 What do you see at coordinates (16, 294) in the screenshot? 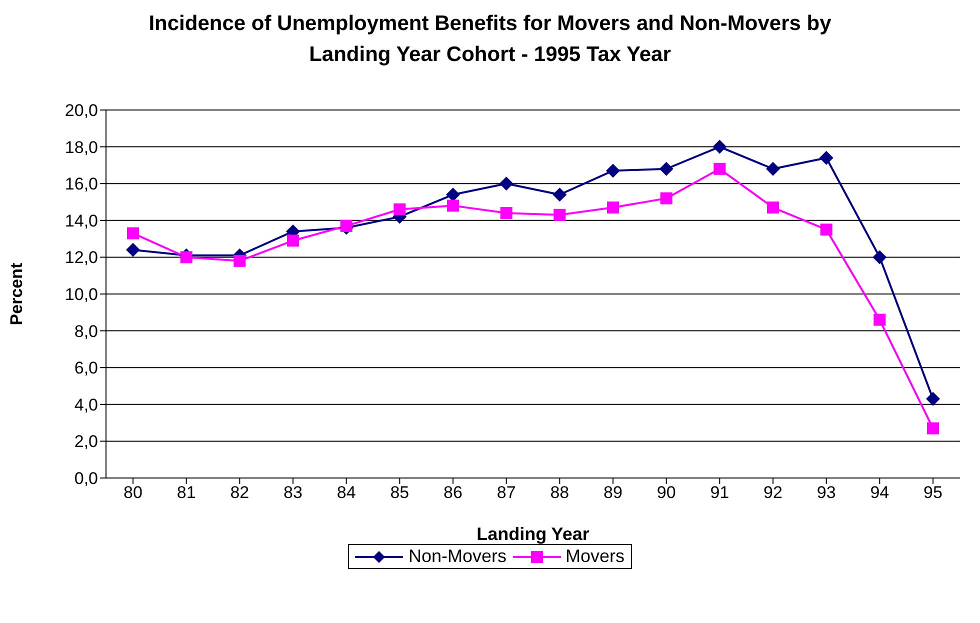
I see `y-axis-title: Percent` at bounding box center [16, 294].